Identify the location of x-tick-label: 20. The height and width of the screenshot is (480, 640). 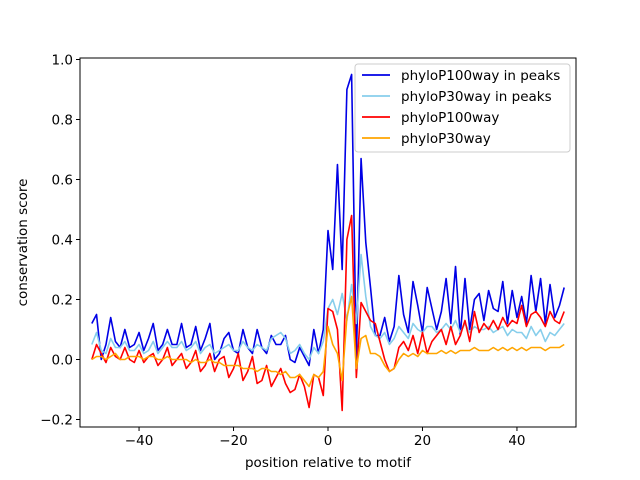
(422, 441).